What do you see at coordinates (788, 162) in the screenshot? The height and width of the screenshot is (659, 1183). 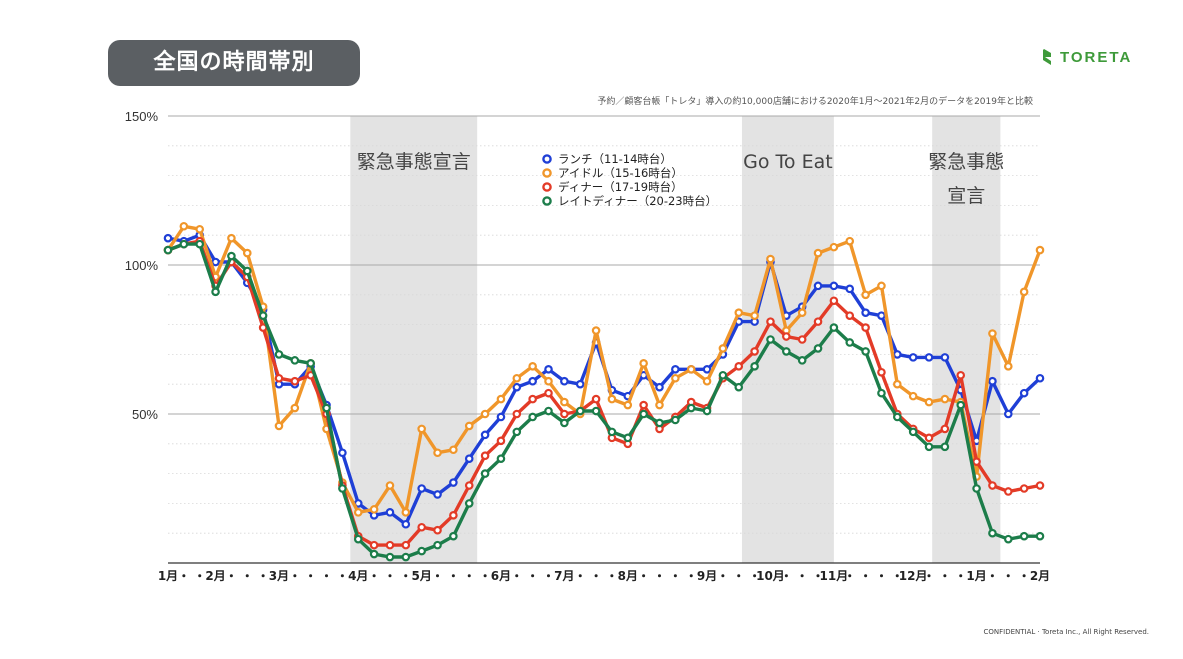 I see `shaded-period-label: Go To Eat` at bounding box center [788, 162].